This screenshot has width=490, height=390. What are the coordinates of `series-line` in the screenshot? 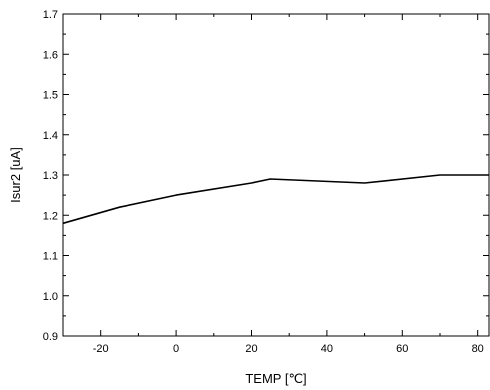 It's located at (275, 199).